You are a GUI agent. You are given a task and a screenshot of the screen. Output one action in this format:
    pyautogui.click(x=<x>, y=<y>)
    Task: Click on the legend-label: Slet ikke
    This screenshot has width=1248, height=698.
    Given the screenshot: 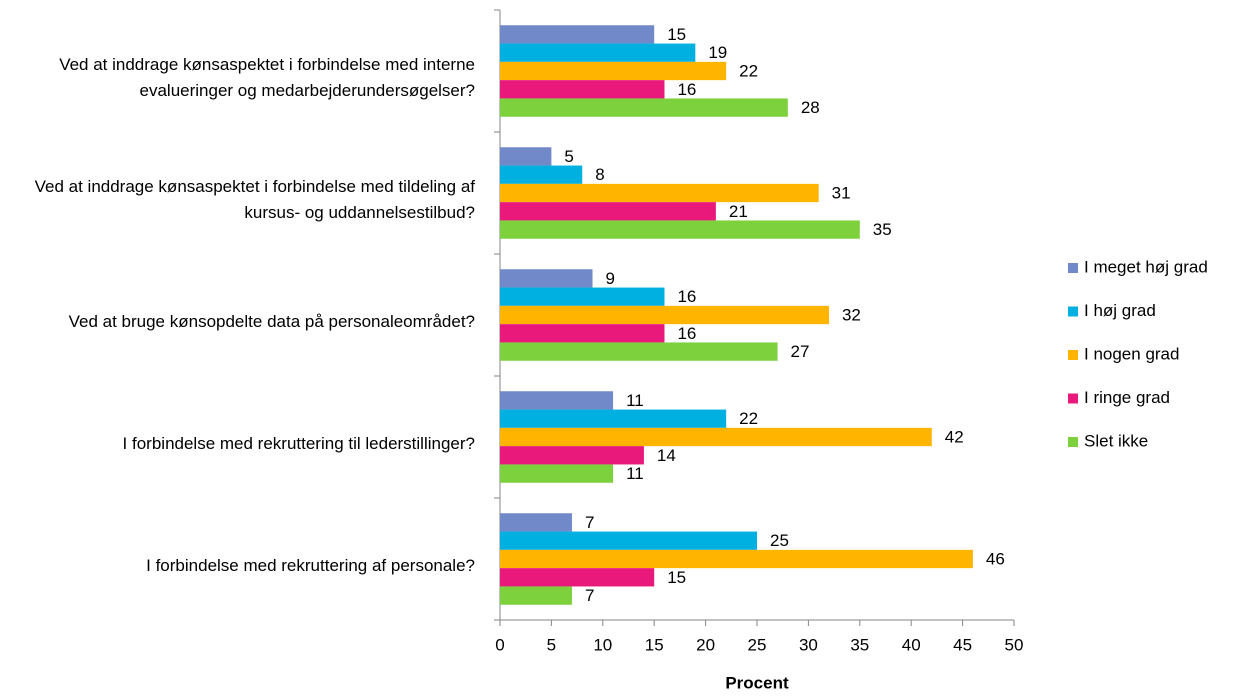 What is the action you would take?
    pyautogui.click(x=1116, y=440)
    